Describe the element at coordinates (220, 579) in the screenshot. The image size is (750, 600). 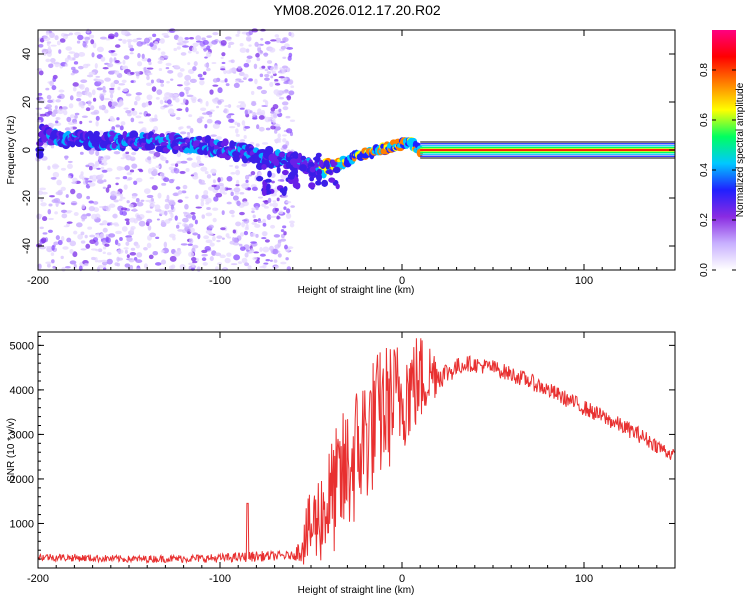
I see `snr-x-tick-label: -100` at that location.